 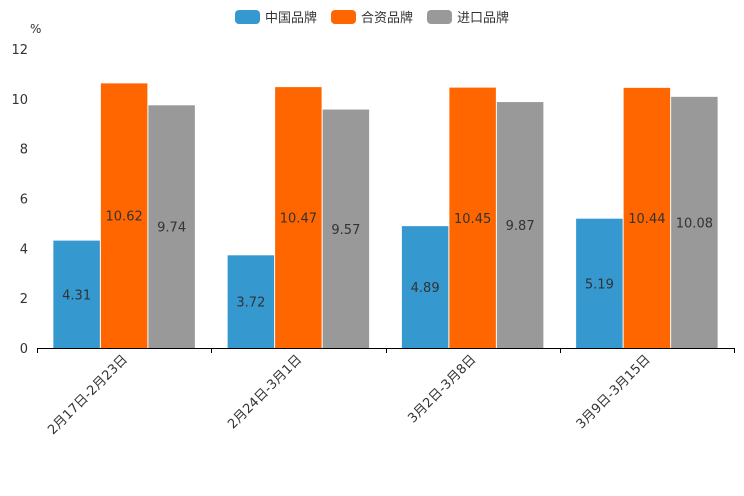 I want to click on y-tick-label: 0, so click(x=24, y=349).